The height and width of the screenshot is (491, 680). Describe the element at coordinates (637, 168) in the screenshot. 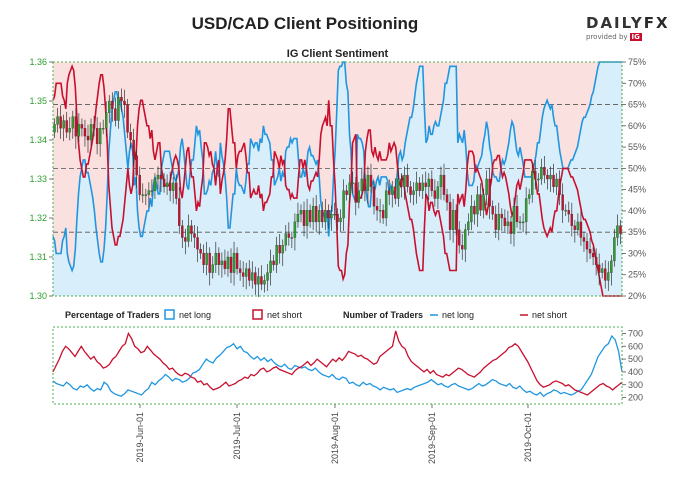

I see `right-tick-label: 50%` at that location.